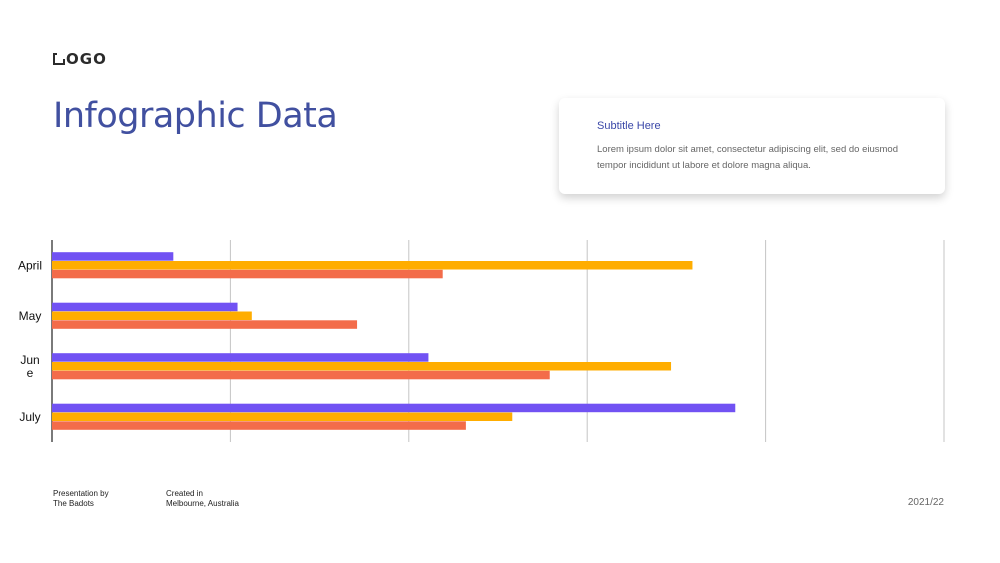 Image resolution: width=1000 pixels, height=563 pixels. I want to click on footer-created-in: Created in Melbourne, Australia, so click(202, 499).